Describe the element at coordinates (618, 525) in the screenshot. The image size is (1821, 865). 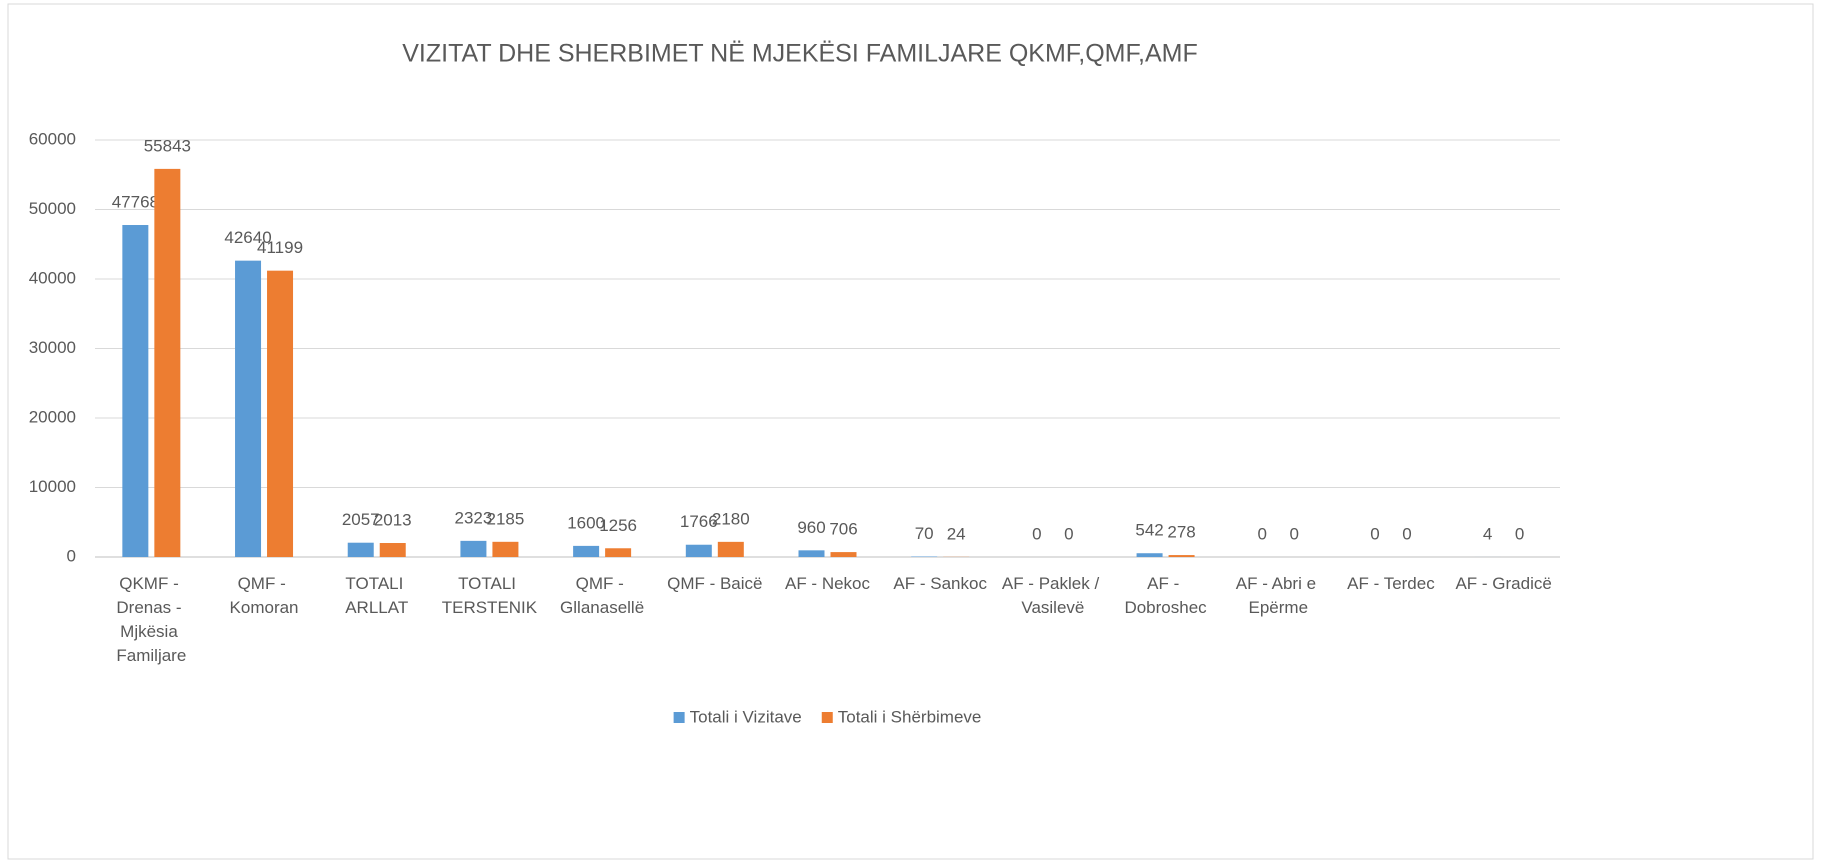
I see `data-label: 1256` at that location.